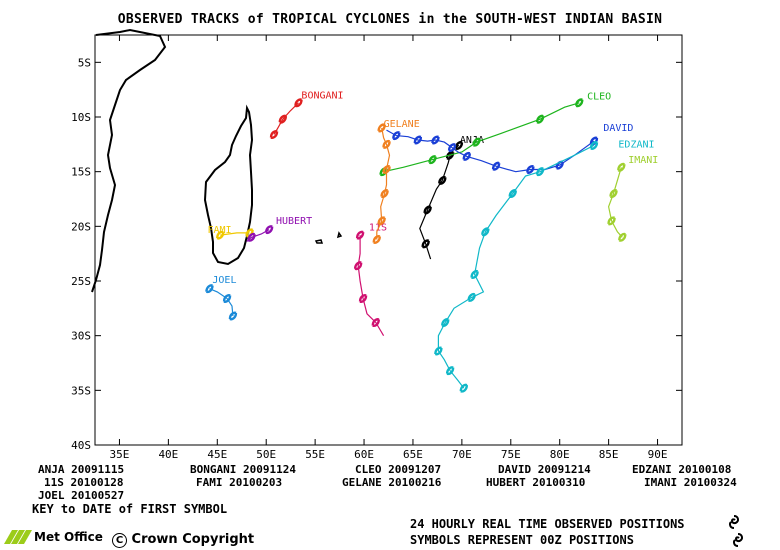 The image size is (780, 550). I want to click on legend-storm-name: BONGANI, so click(213, 469).